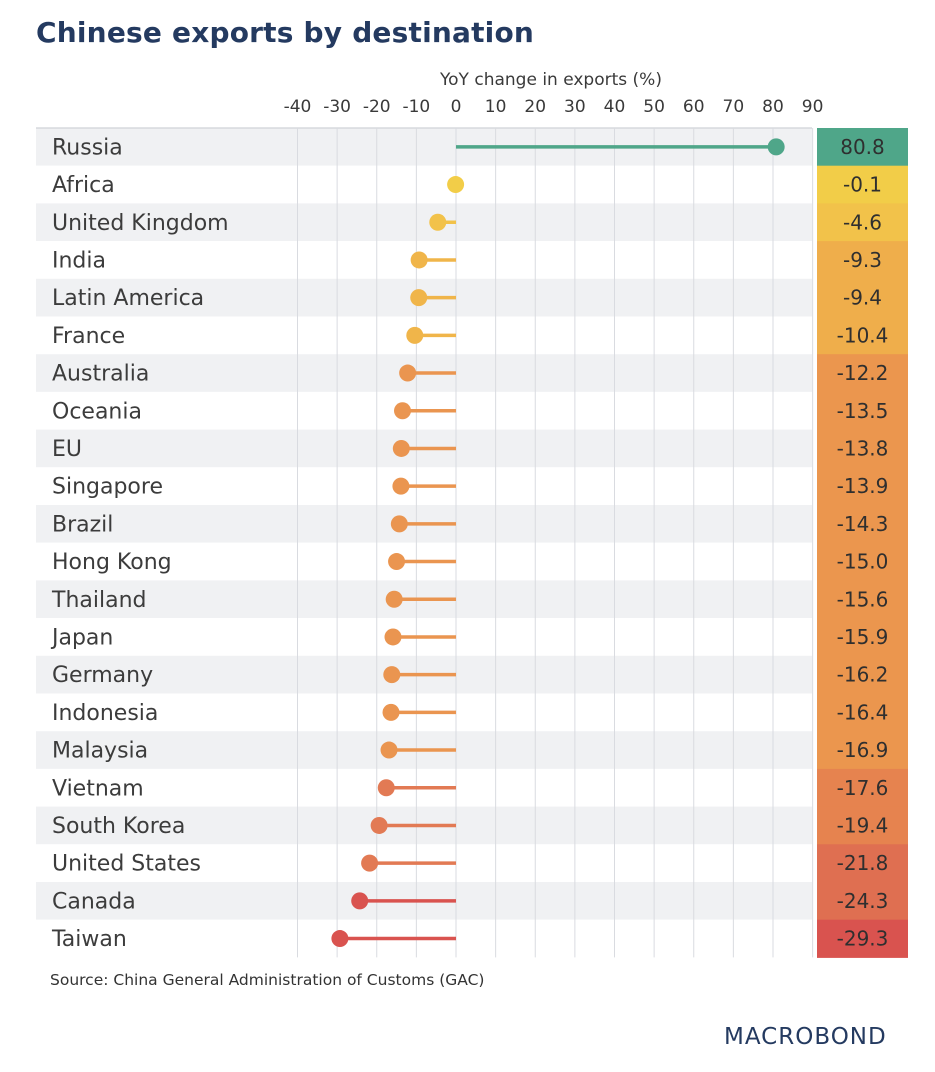 The width and height of the screenshot is (935, 1072). What do you see at coordinates (575, 107) in the screenshot?
I see `x-tick-label: 30` at bounding box center [575, 107].